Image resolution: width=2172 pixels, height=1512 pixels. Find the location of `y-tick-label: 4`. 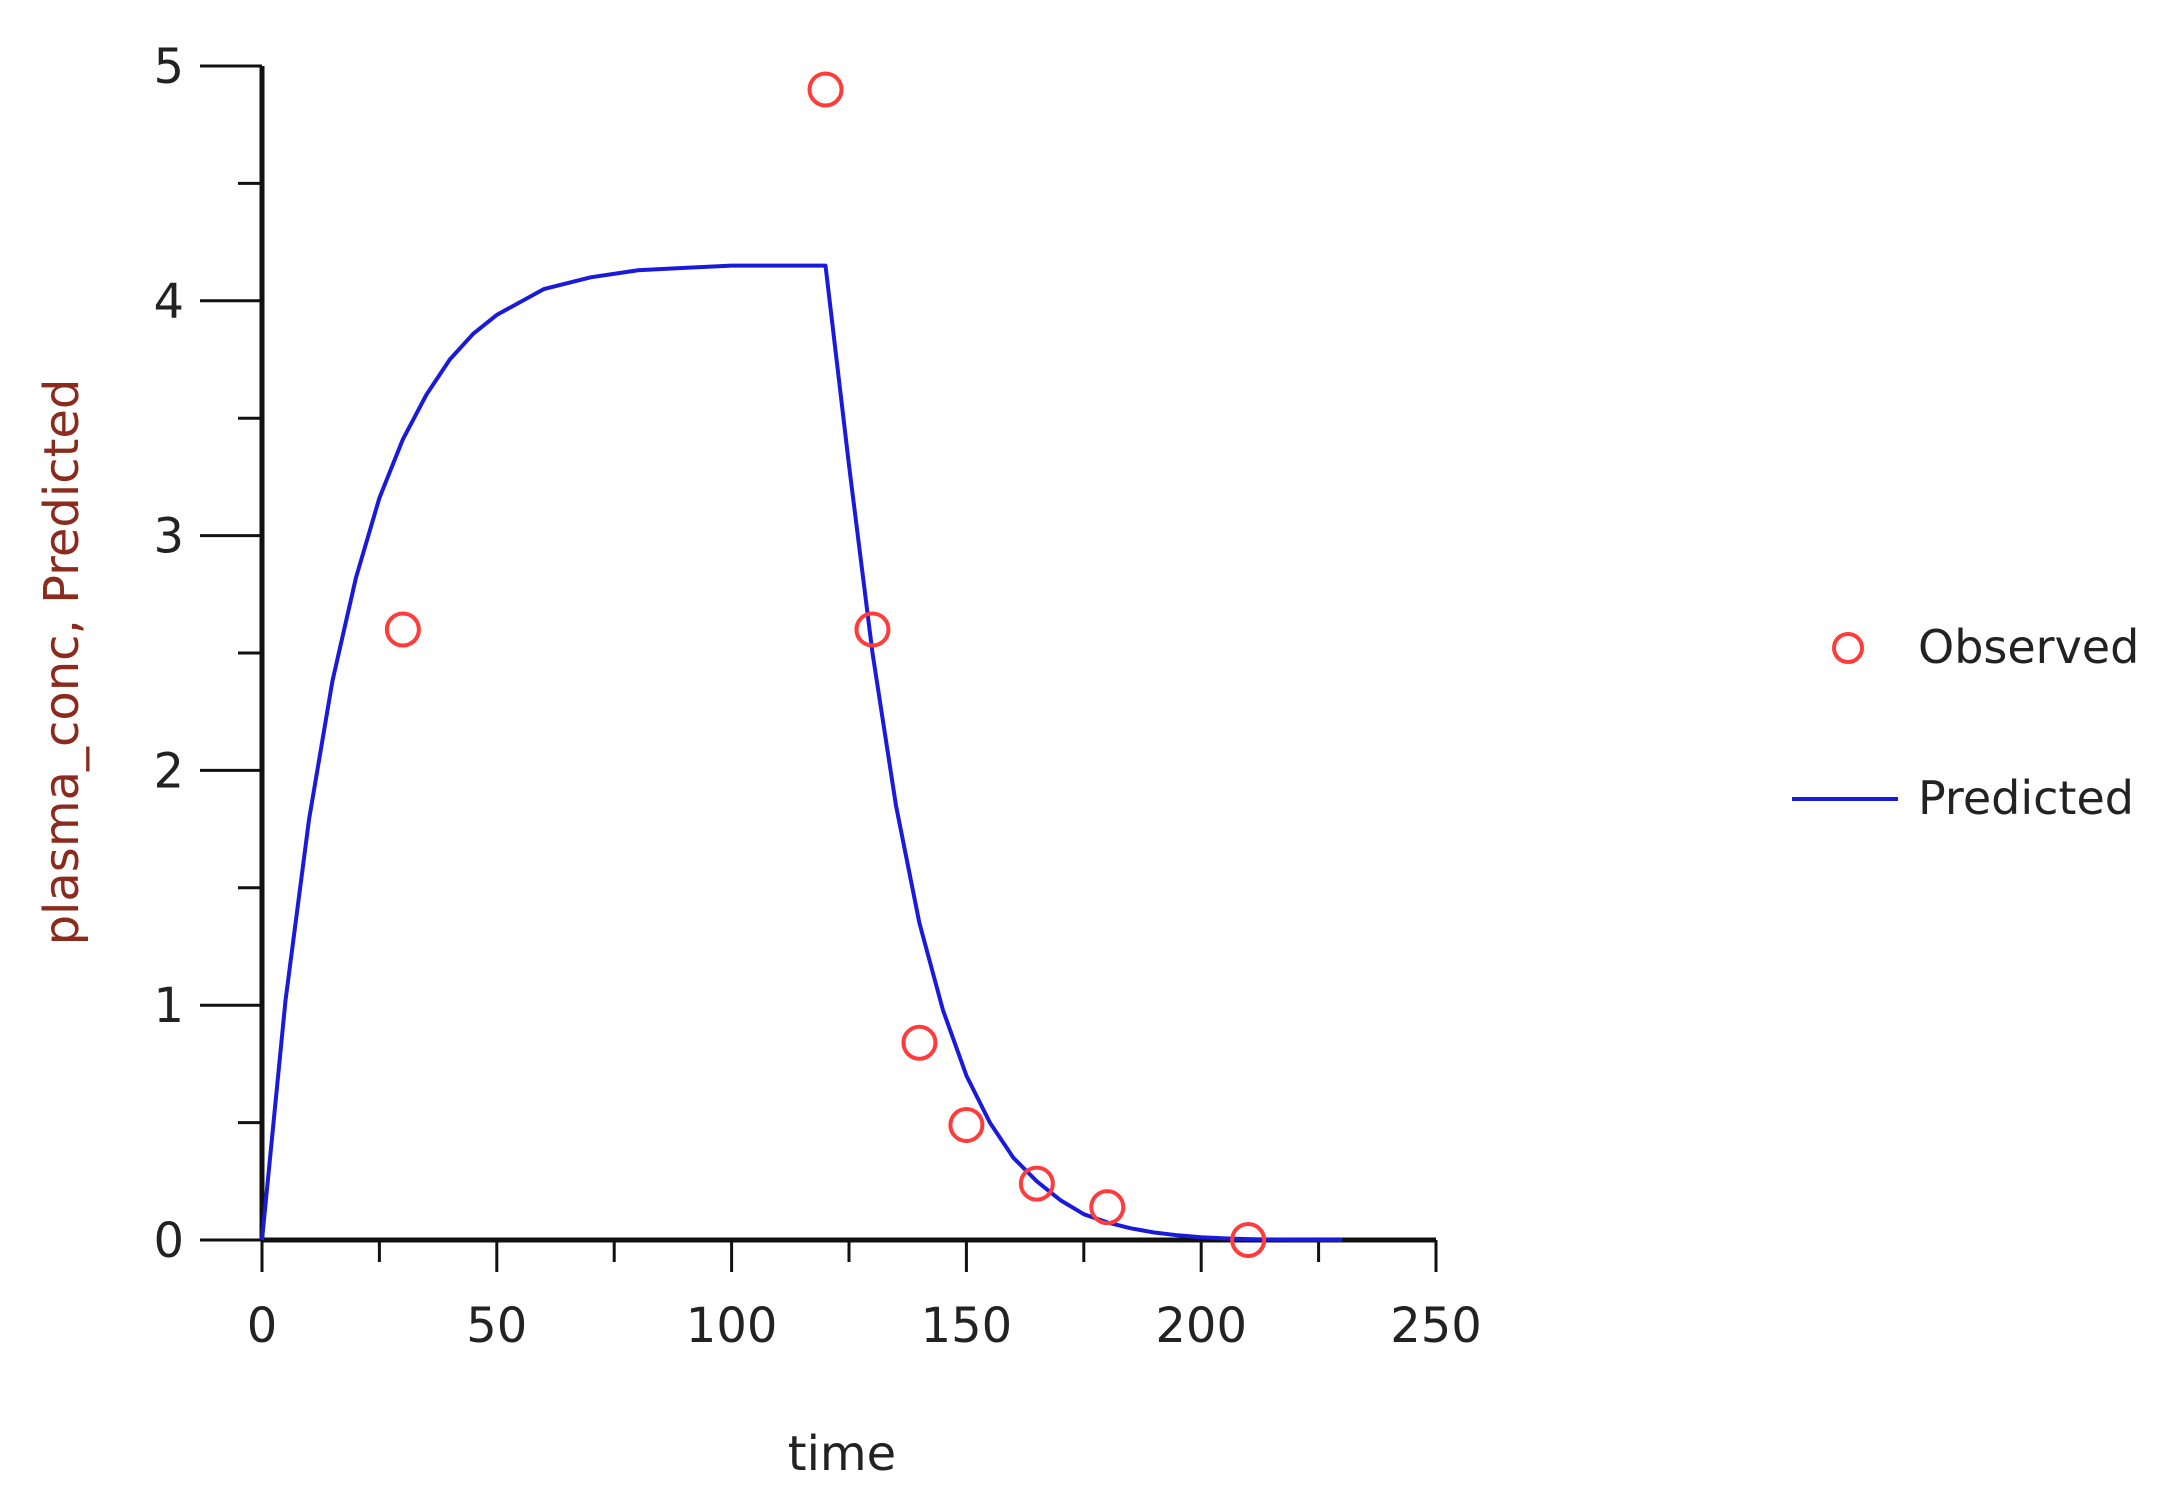

y-tick-label: 4 is located at coordinates (168, 302).